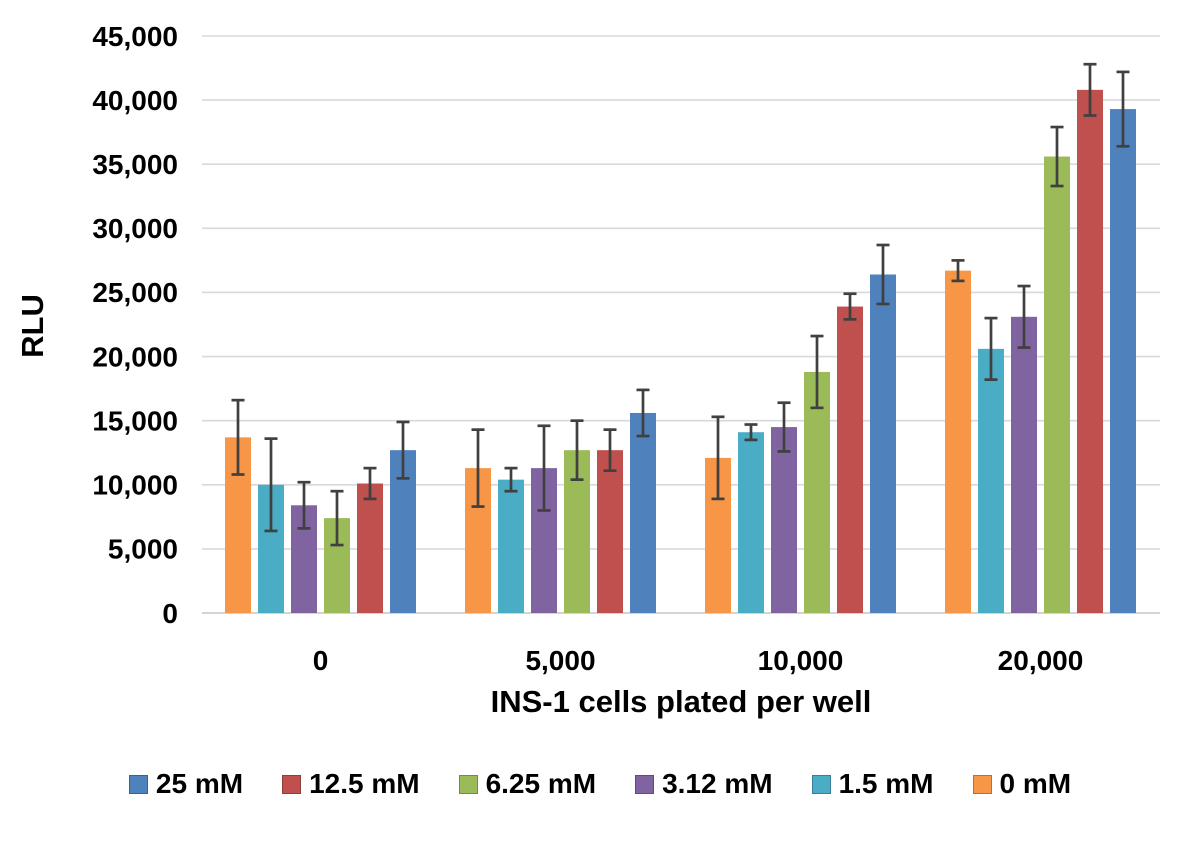 The width and height of the screenshot is (1200, 844). I want to click on y-tick-label: 30,000, so click(135, 228).